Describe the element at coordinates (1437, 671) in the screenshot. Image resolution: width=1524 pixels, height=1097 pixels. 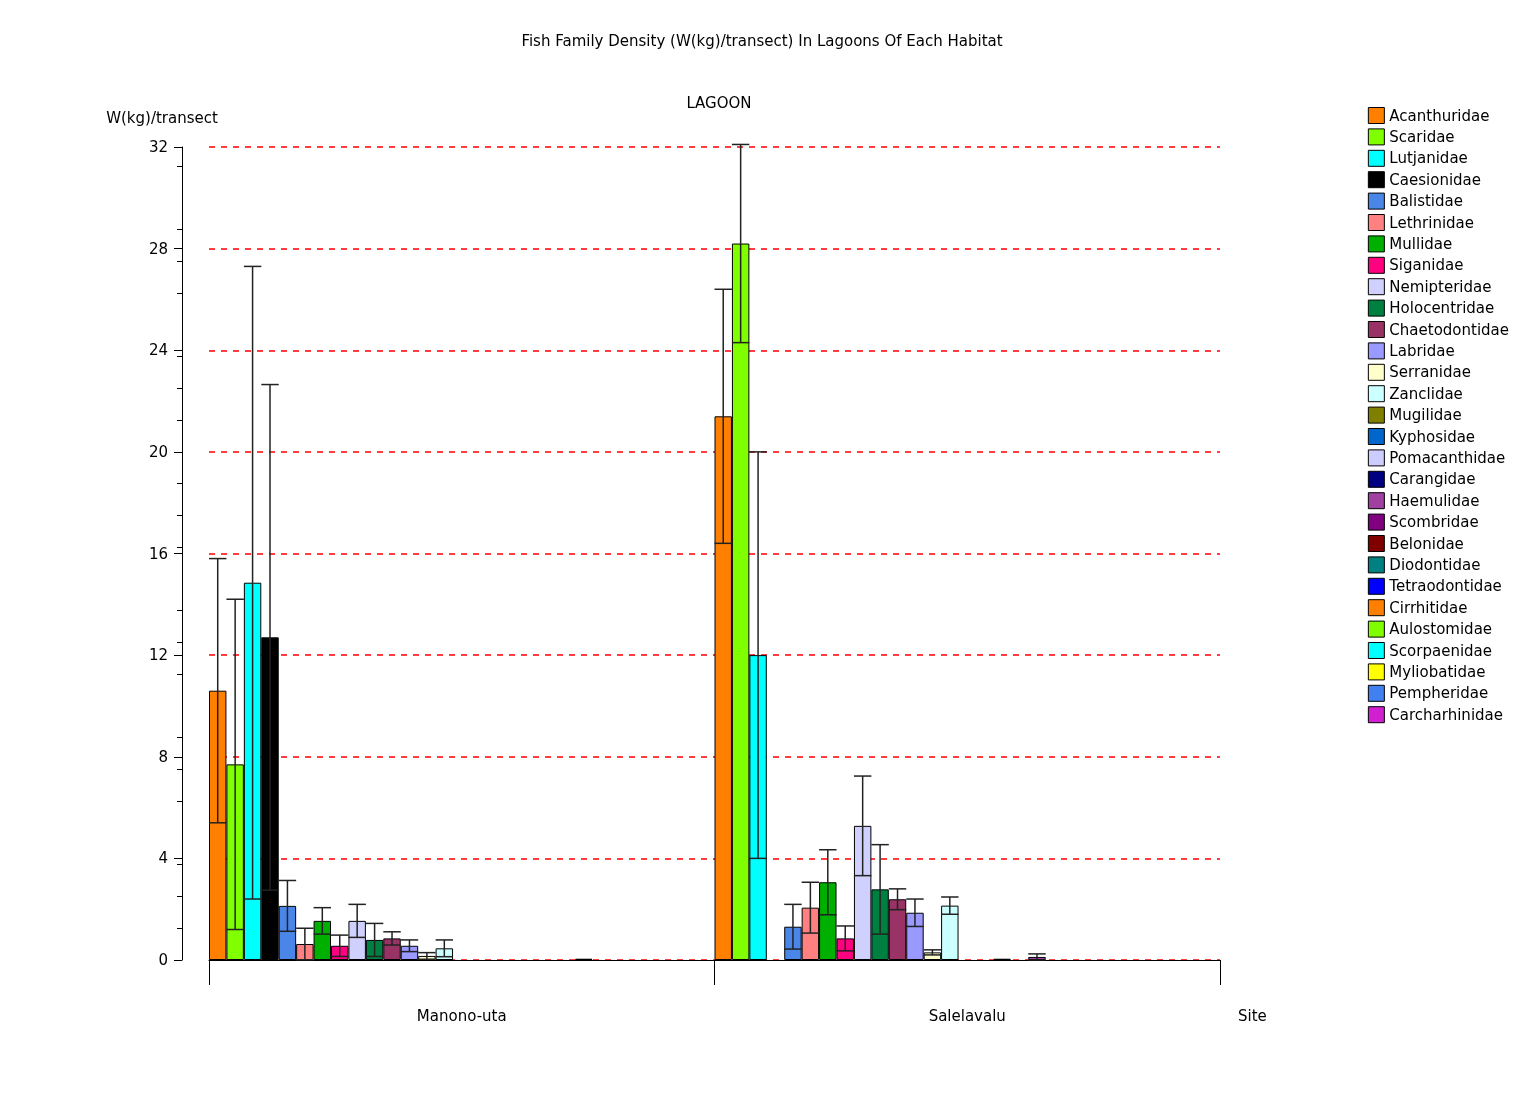
I see `legend-label: Myliobatidae` at that location.